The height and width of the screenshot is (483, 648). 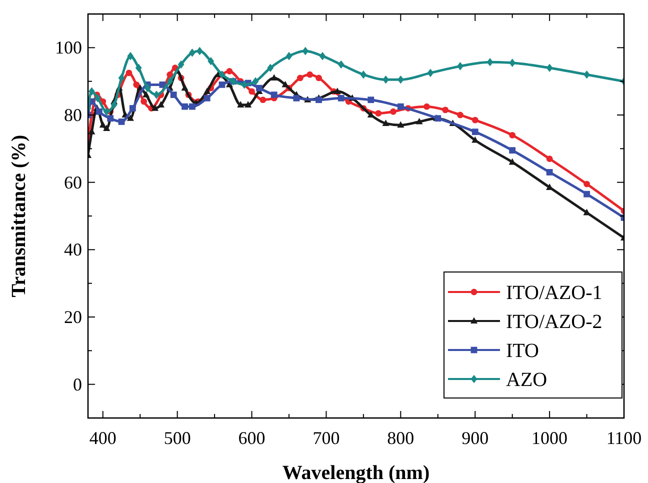 I want to click on legend-label: ITO/AZO-1, so click(x=554, y=293).